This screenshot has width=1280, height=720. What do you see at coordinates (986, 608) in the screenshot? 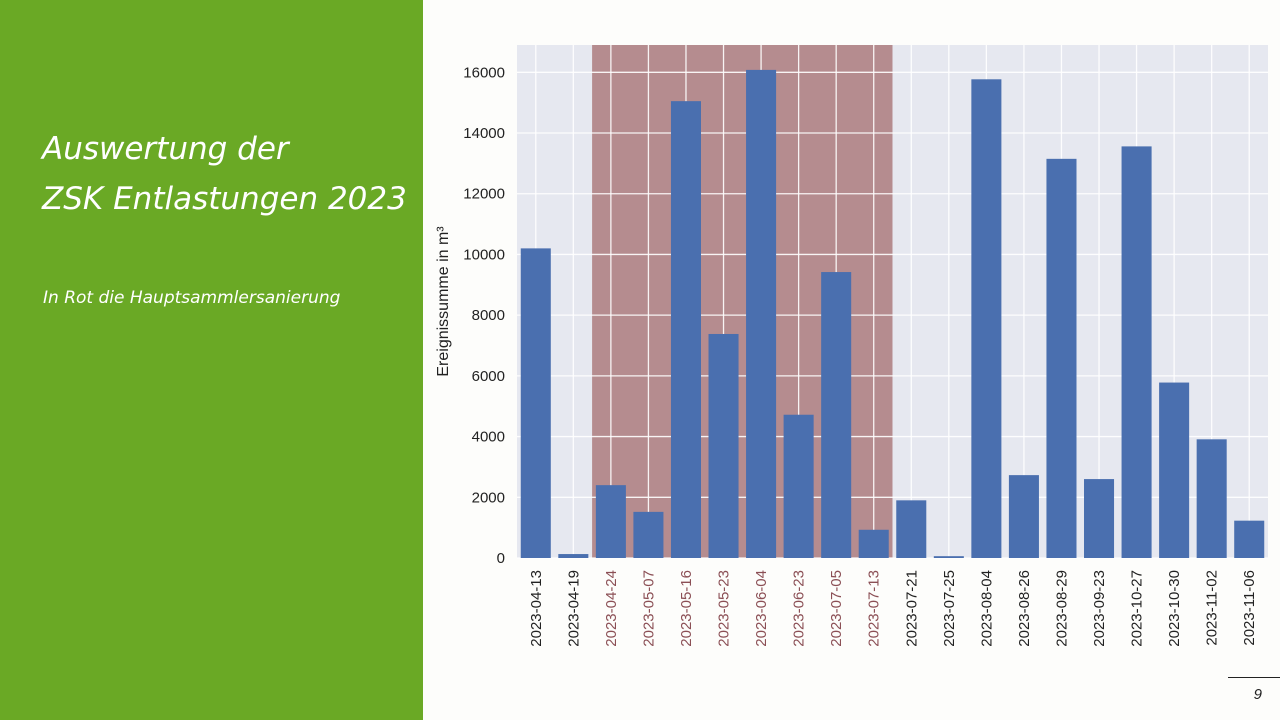
I see `x-tick-label: 2023-08-04` at bounding box center [986, 608].